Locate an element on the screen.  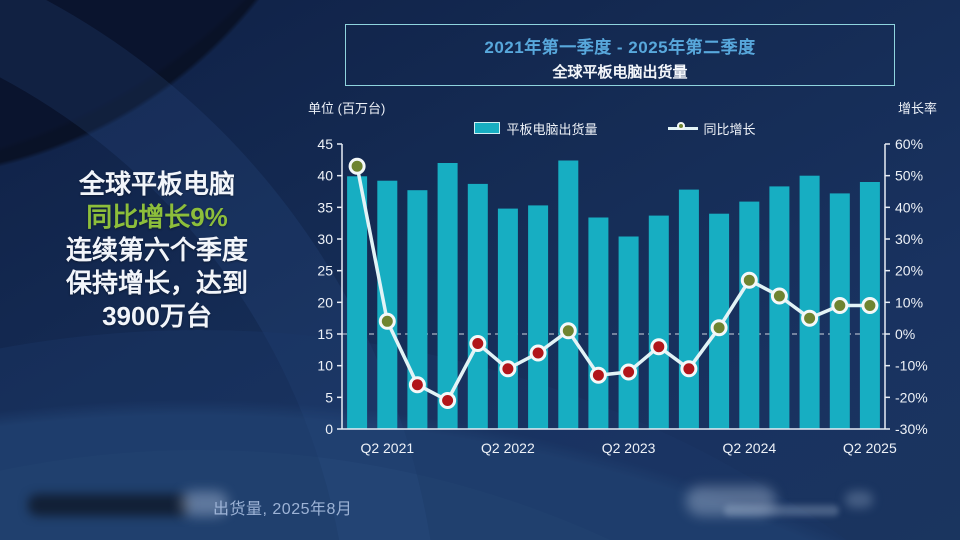
left-axis-unit-label: 单位 (百万台) is located at coordinates (347, 108).